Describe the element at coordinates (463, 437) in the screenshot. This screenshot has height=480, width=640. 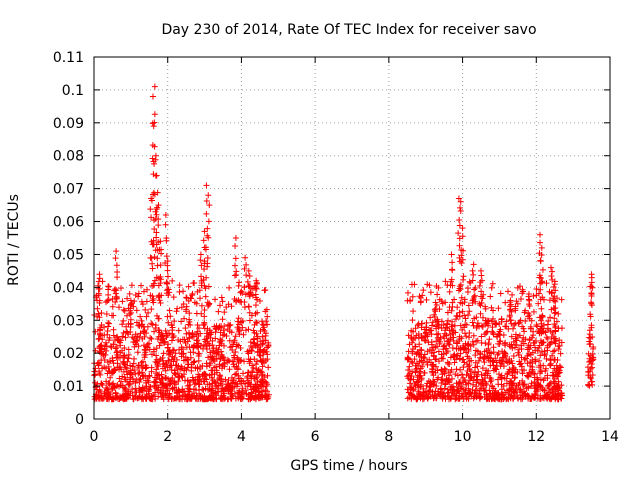
I see `x-tick-label: 10` at that location.